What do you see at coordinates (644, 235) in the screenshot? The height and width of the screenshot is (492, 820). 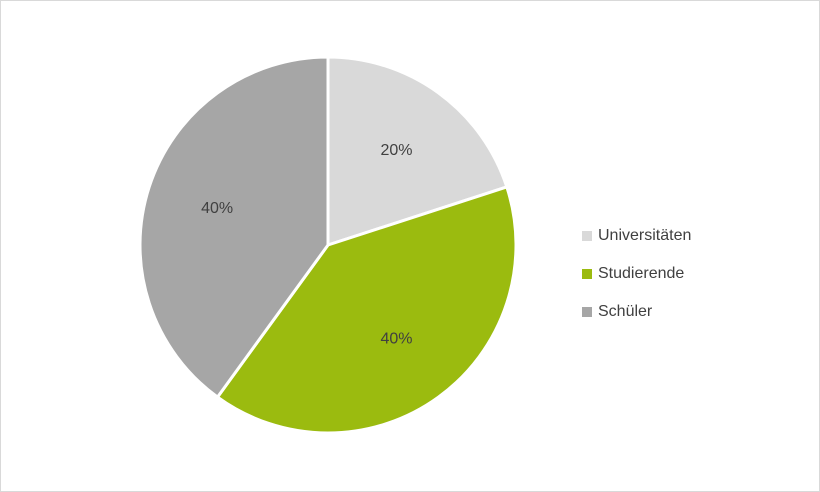 I see `legend-label: Universitäten` at bounding box center [644, 235].